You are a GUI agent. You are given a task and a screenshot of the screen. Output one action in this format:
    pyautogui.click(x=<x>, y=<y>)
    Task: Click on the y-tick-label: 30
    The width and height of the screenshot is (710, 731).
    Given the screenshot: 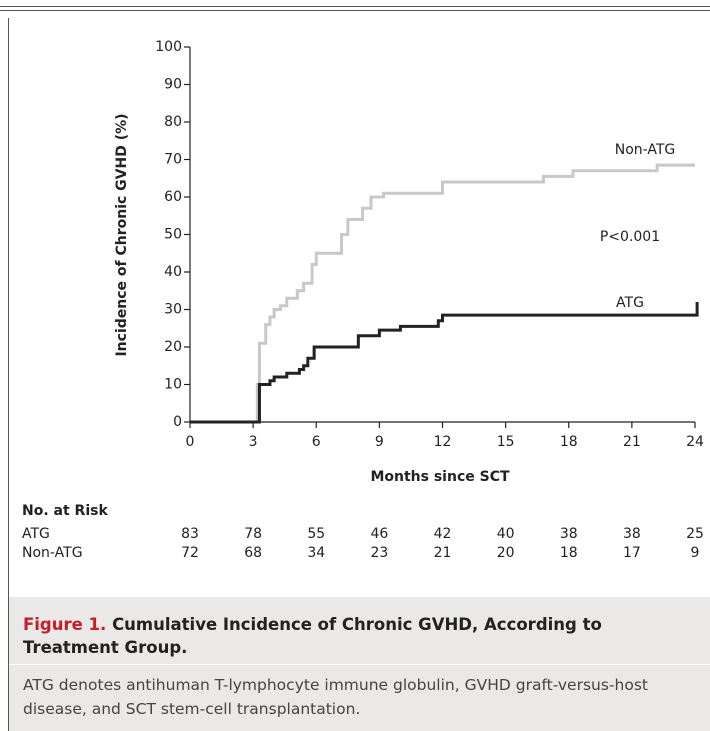 What is the action you would take?
    pyautogui.click(x=173, y=310)
    